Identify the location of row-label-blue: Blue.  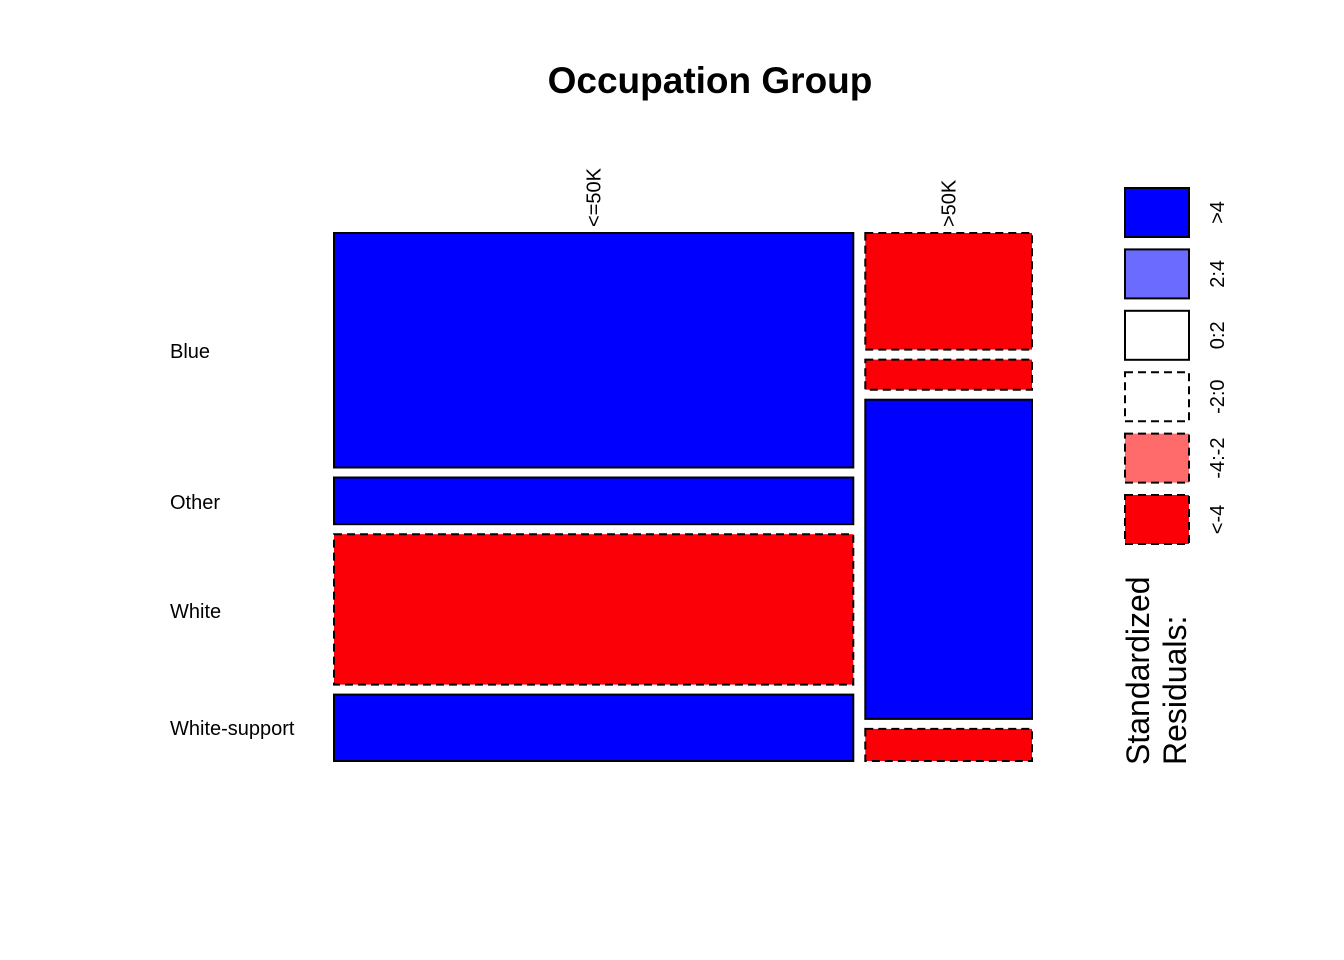
(190, 352).